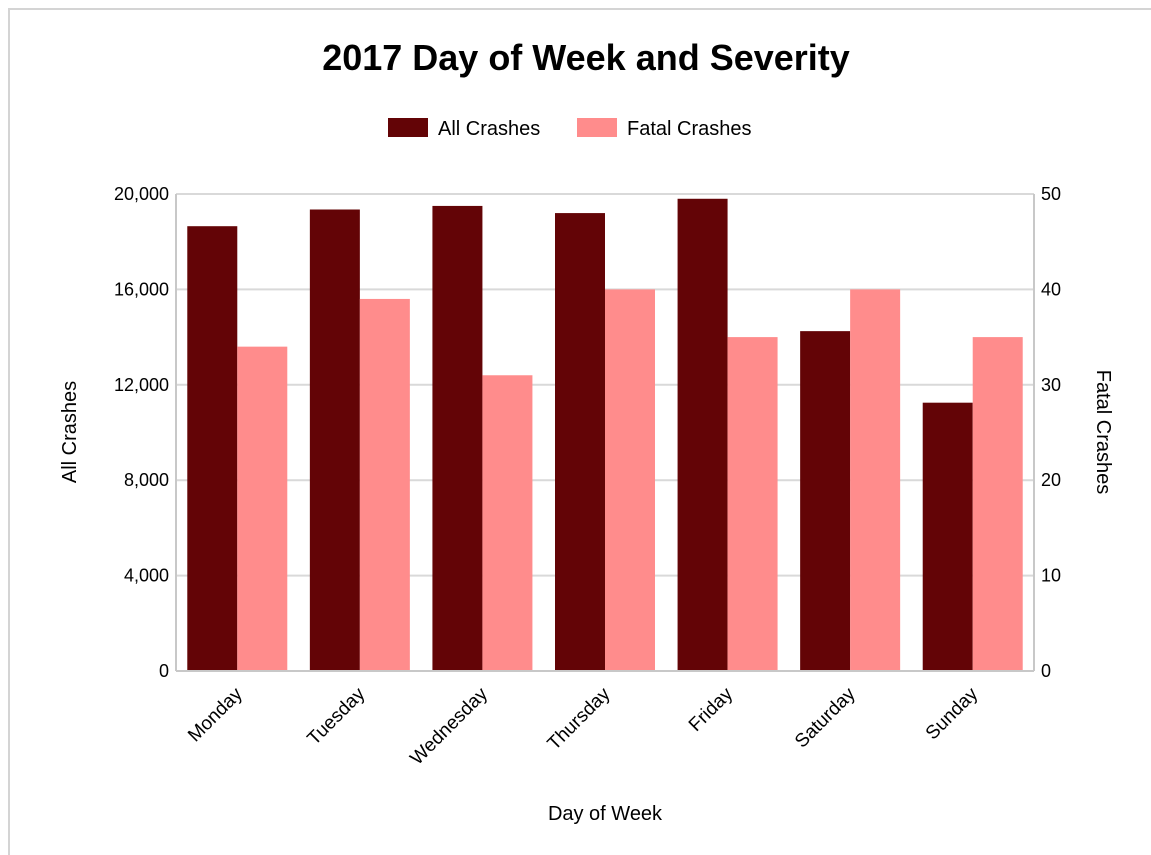 The height and width of the screenshot is (855, 1151). I want to click on y-tick-label-left: 4,000, so click(146, 576).